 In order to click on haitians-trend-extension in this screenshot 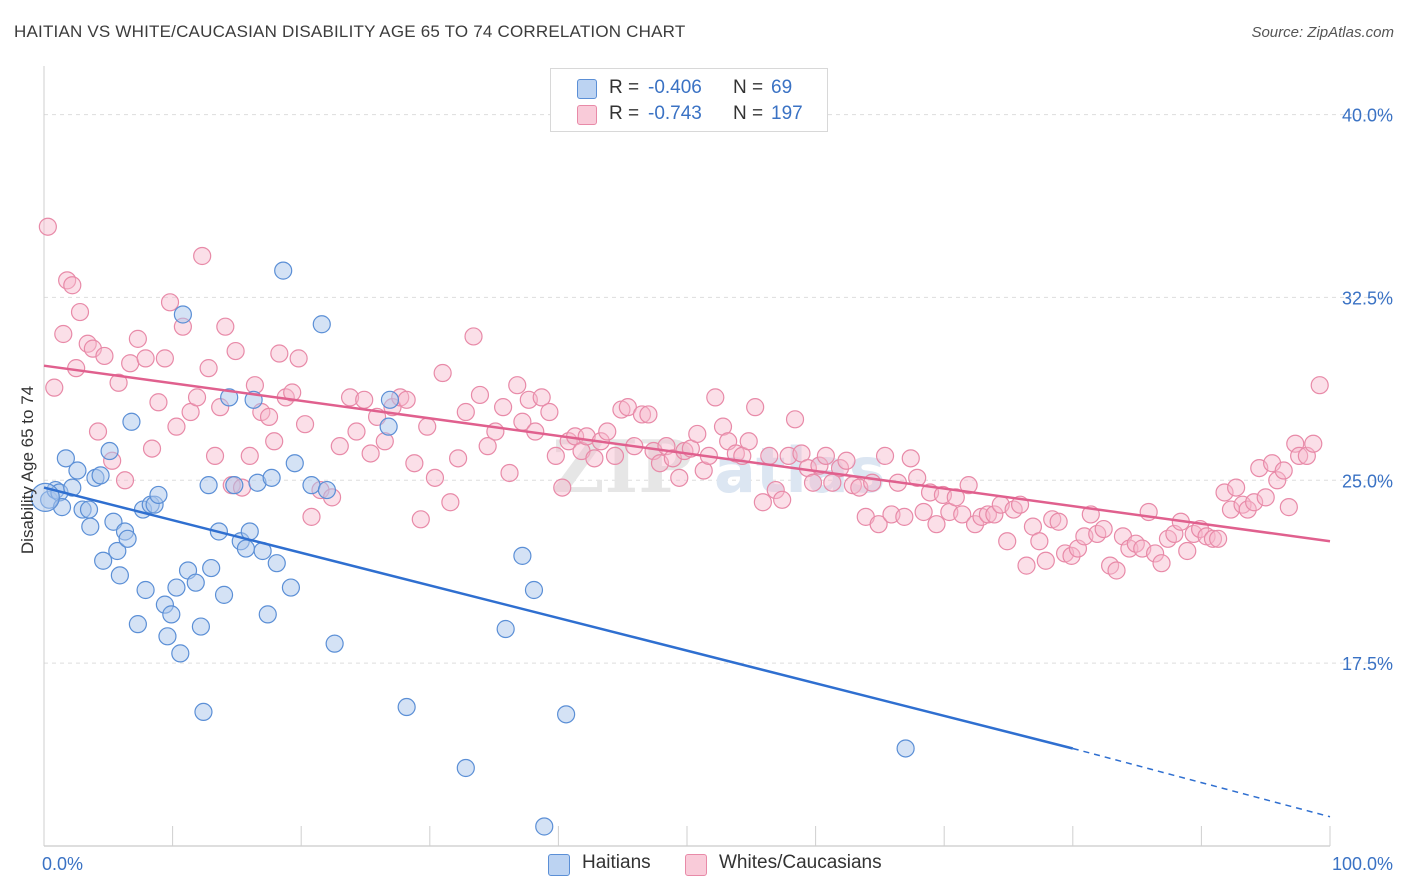, I will do `click(1201, 782)`.